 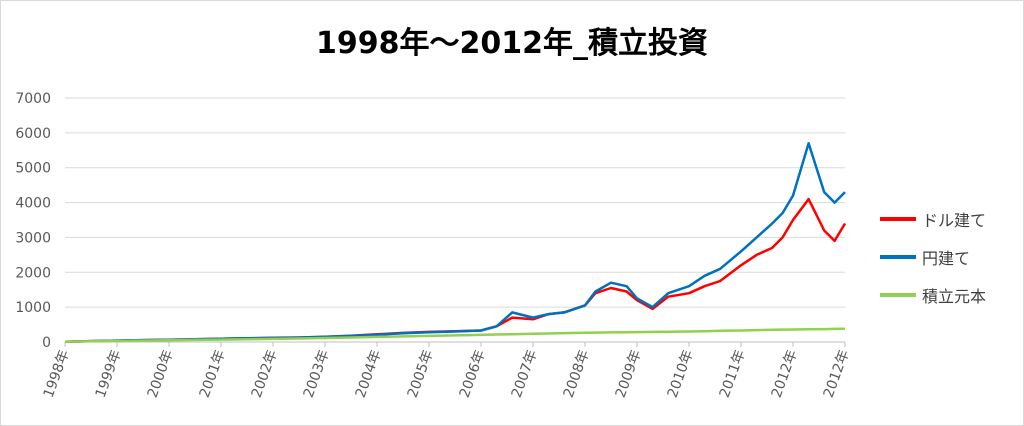 What do you see at coordinates (33, 204) in the screenshot?
I see `y-tick-label: 4000` at bounding box center [33, 204].